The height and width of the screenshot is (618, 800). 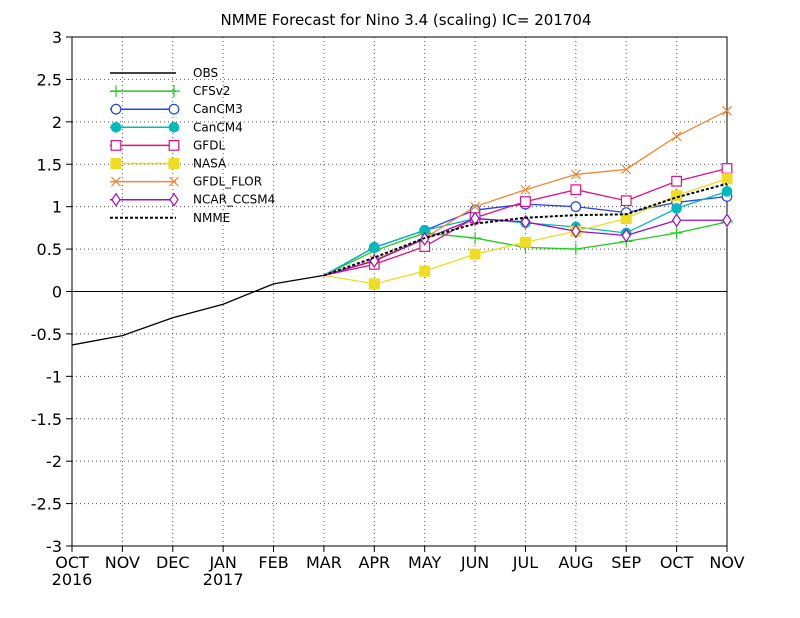 What do you see at coordinates (223, 579) in the screenshot?
I see `x-year-label: 2017` at bounding box center [223, 579].